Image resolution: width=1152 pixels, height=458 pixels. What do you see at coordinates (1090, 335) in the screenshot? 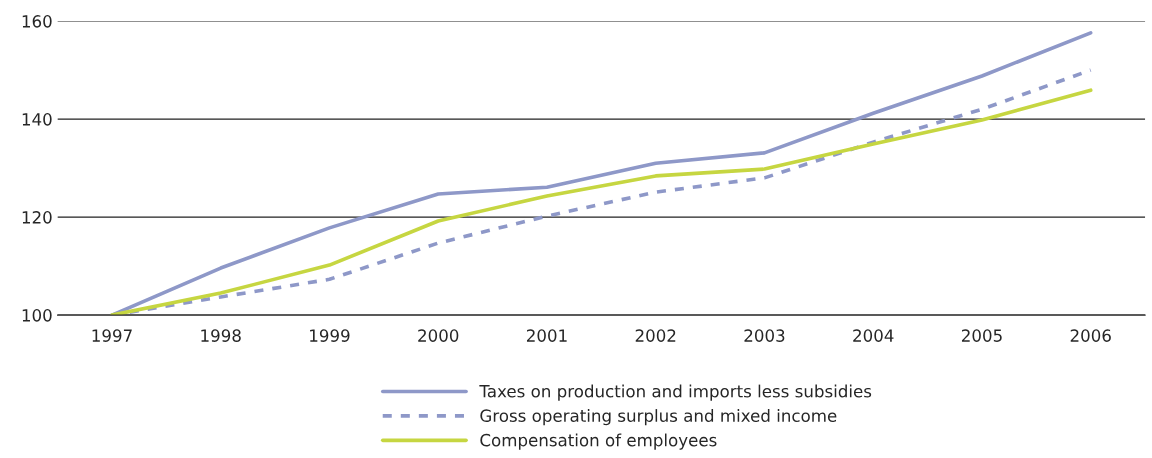
I see `x-tick-label: 2006` at bounding box center [1090, 335].